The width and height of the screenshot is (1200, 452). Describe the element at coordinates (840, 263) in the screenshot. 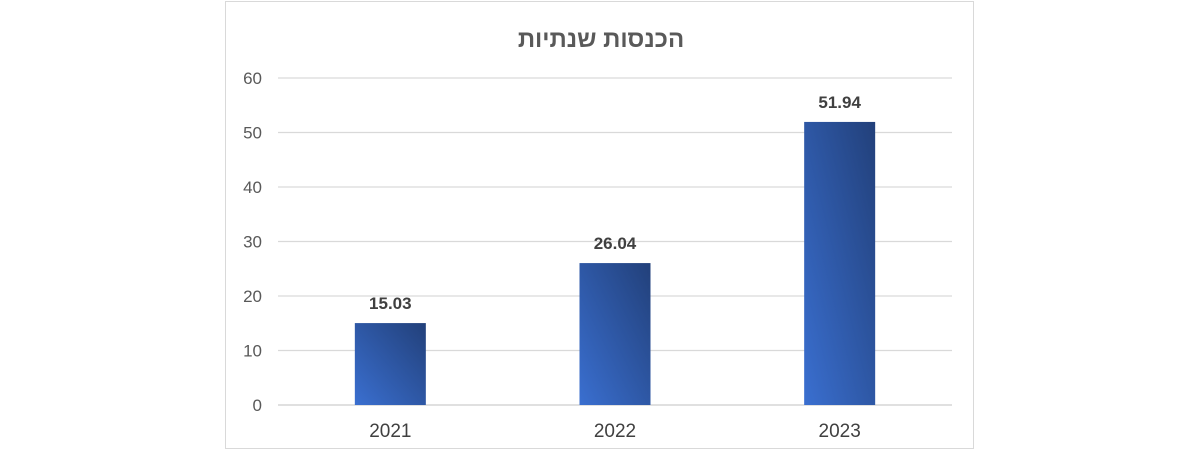

I see `bar-2023` at that location.